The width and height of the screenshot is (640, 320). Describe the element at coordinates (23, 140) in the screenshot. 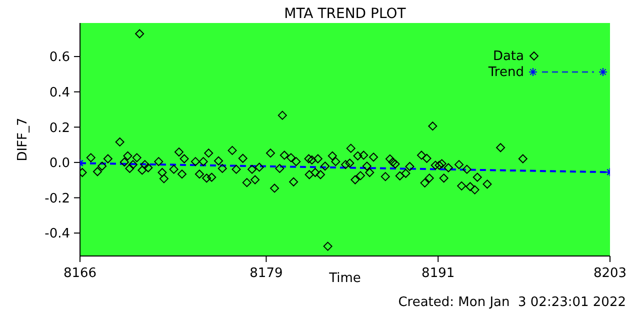

I see `y-axis-title: DIFF_7` at that location.